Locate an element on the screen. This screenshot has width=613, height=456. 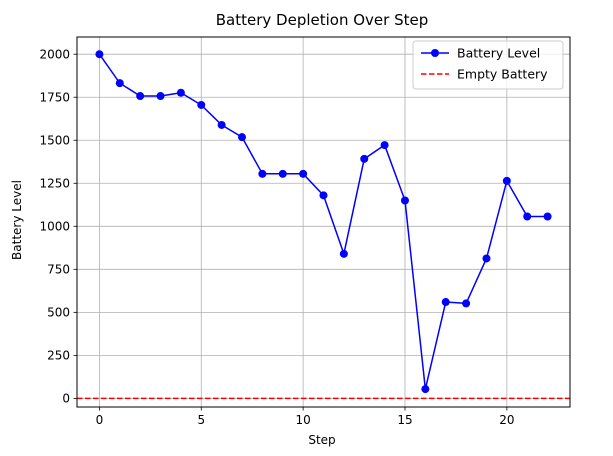
x-tick-label: 5 is located at coordinates (201, 420).